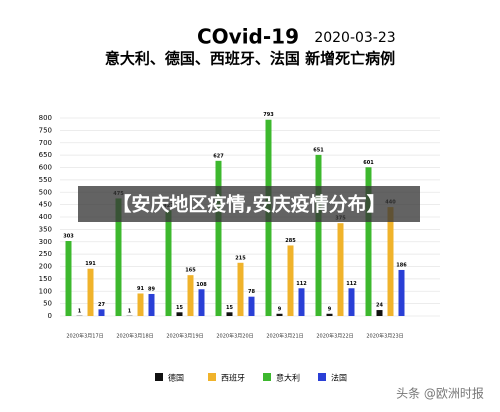 This screenshot has height=412, width=500. Describe the element at coordinates (401, 265) in the screenshot. I see `value-label: 186` at that location.